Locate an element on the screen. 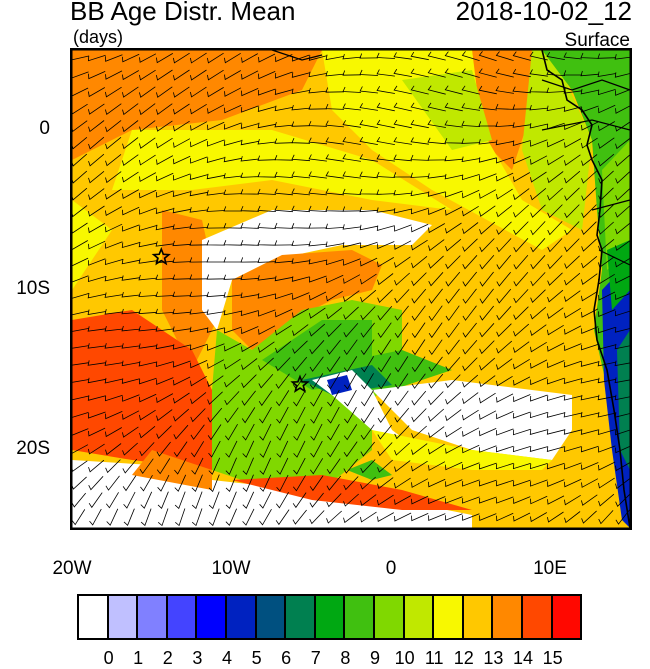 The image size is (650, 669). lon-tick-label: 20W is located at coordinates (72, 568).